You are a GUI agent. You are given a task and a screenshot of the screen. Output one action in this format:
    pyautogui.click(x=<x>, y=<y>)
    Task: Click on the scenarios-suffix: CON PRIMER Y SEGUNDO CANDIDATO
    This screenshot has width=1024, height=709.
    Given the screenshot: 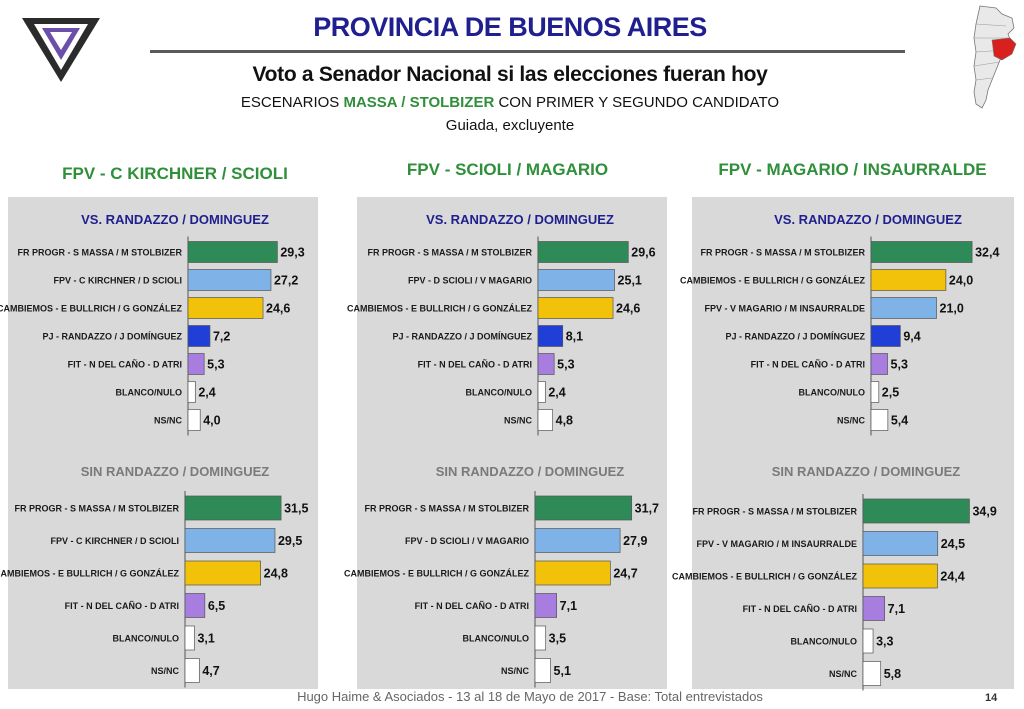 What is the action you would take?
    pyautogui.click(x=639, y=102)
    